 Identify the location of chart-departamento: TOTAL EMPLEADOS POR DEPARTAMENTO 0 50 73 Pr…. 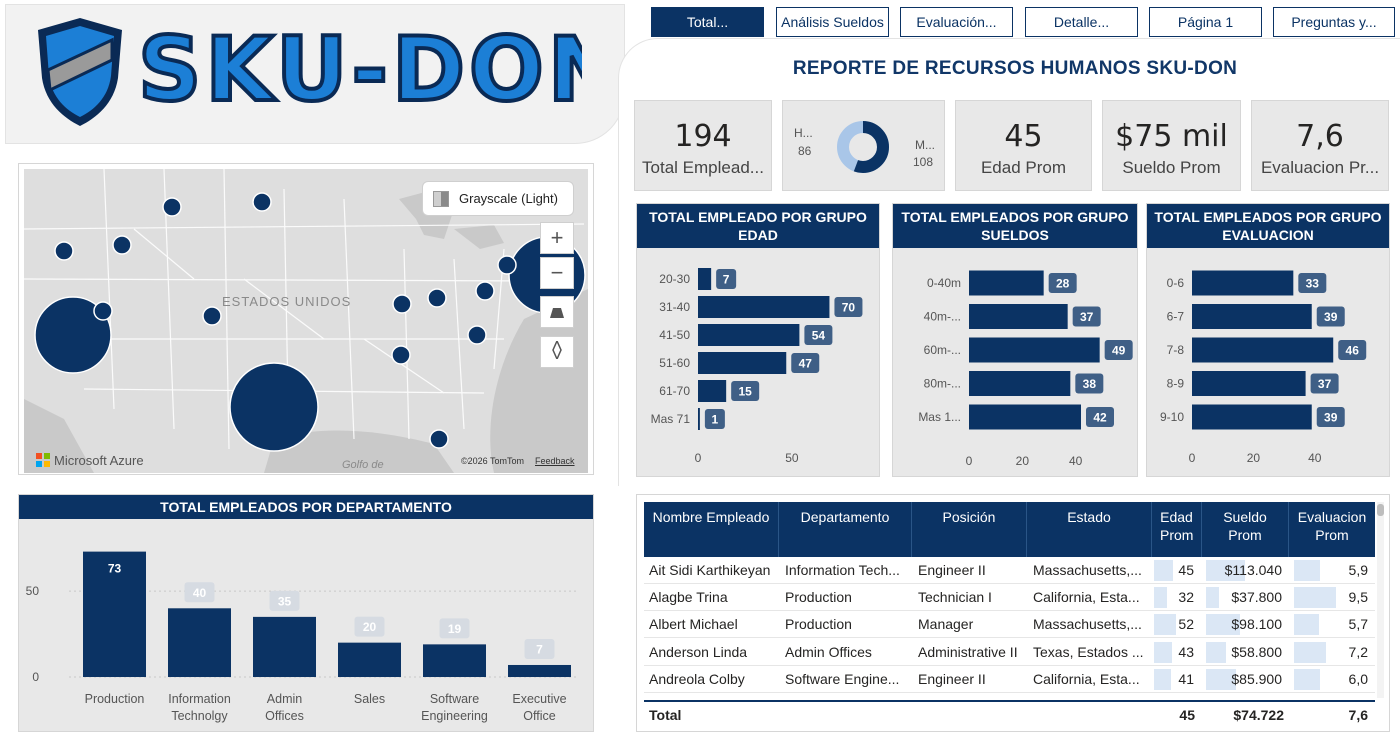
(306, 613).